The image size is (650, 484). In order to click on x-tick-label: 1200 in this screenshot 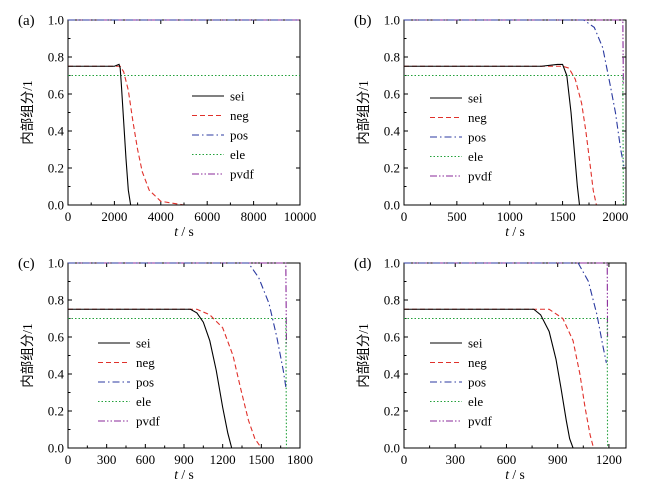, I will do `click(609, 459)`.